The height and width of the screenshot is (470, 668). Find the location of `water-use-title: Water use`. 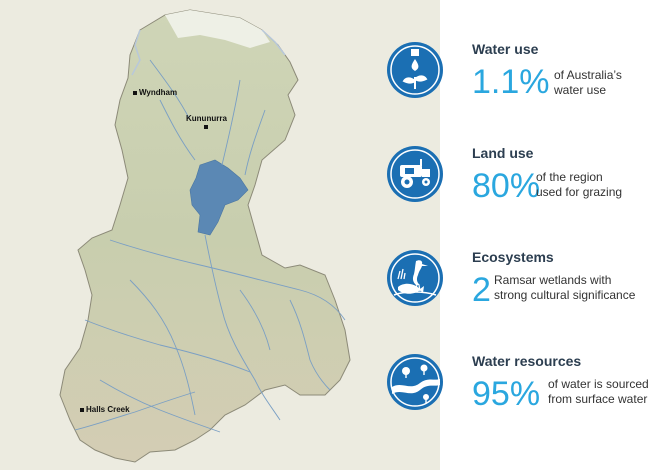

water-use-title: Water use is located at coordinates (505, 49).